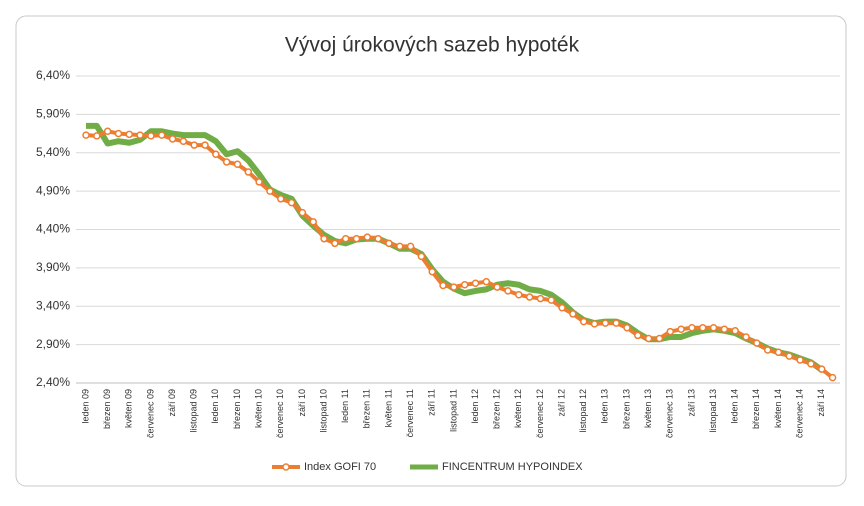 The width and height of the screenshot is (864, 506). What do you see at coordinates (280, 413) in the screenshot?
I see `x-tick-label: červenec 10` at bounding box center [280, 413].